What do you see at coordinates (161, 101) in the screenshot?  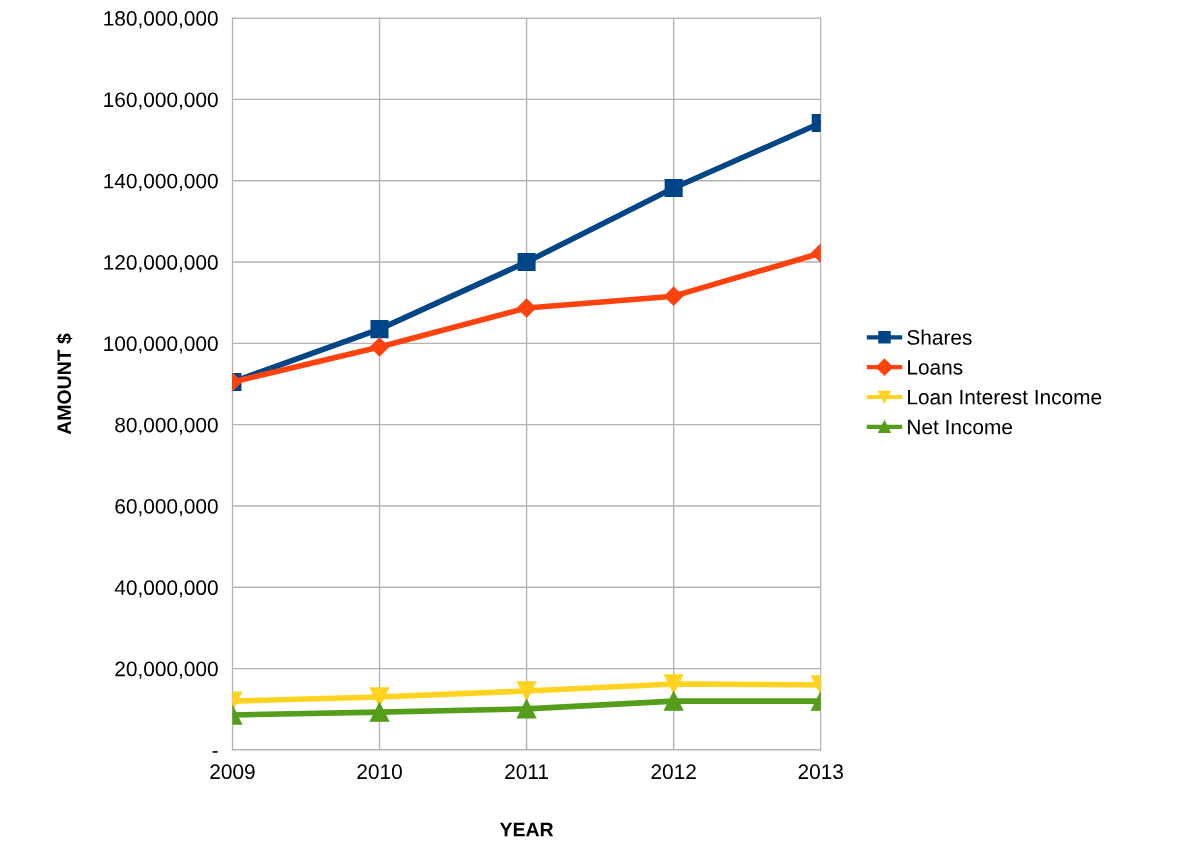 I see `y-tick-label: 160,000,000` at bounding box center [161, 101].